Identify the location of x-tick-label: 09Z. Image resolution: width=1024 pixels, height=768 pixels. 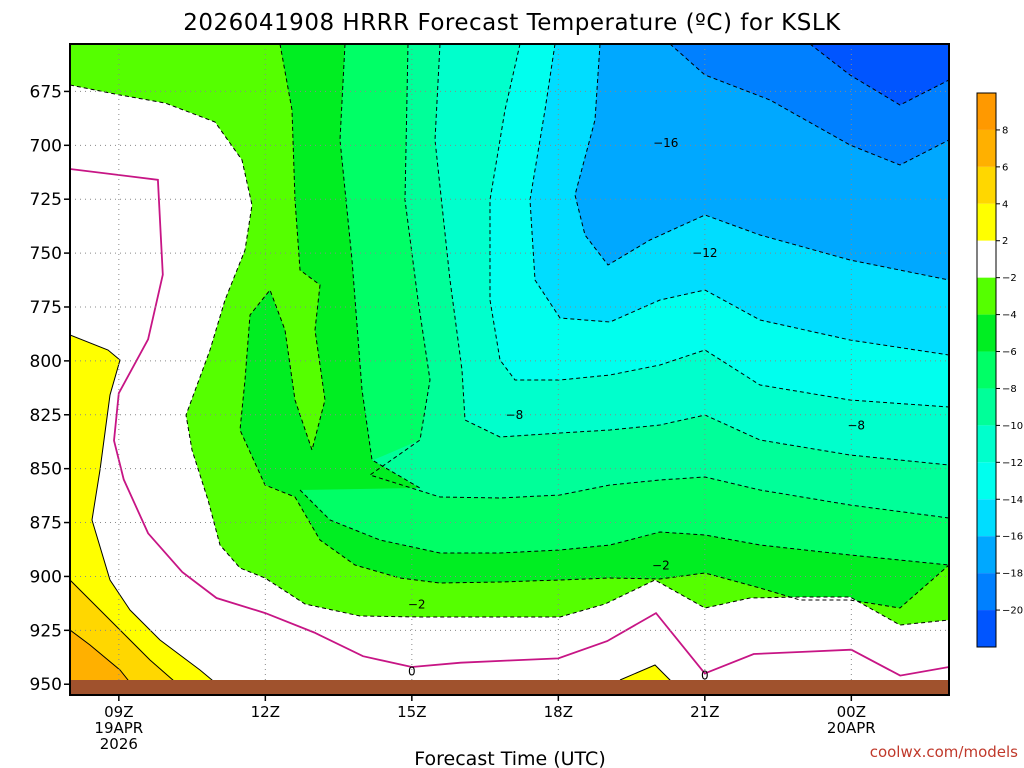
(118, 712).